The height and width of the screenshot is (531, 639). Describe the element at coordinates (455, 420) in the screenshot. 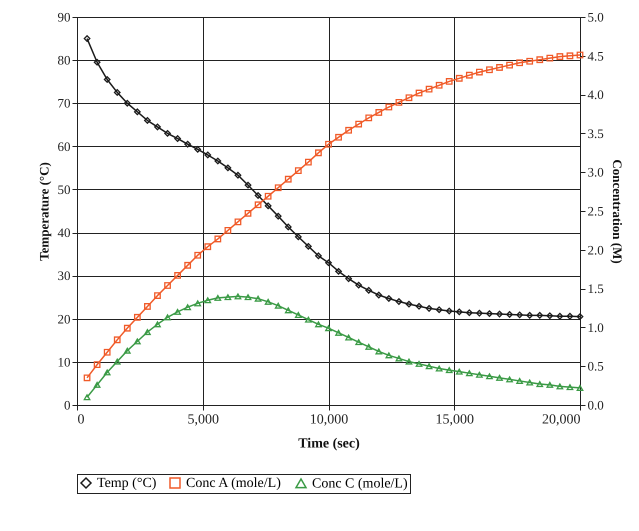

I see `x-tick-label: 15,000` at that location.